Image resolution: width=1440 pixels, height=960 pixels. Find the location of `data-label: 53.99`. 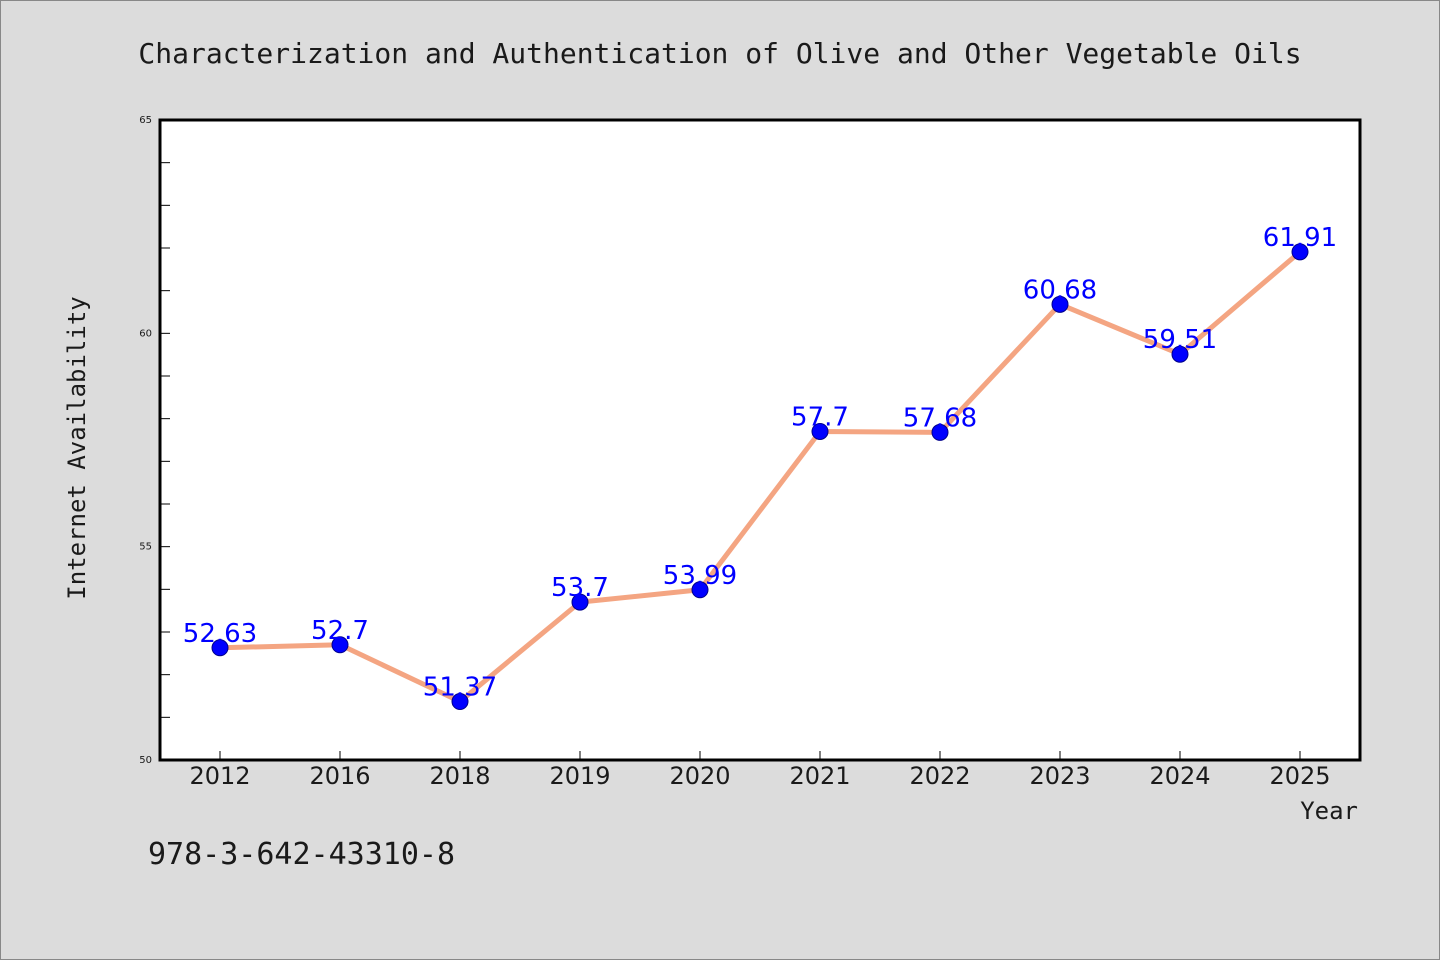

data-label: 53.99 is located at coordinates (700, 576).